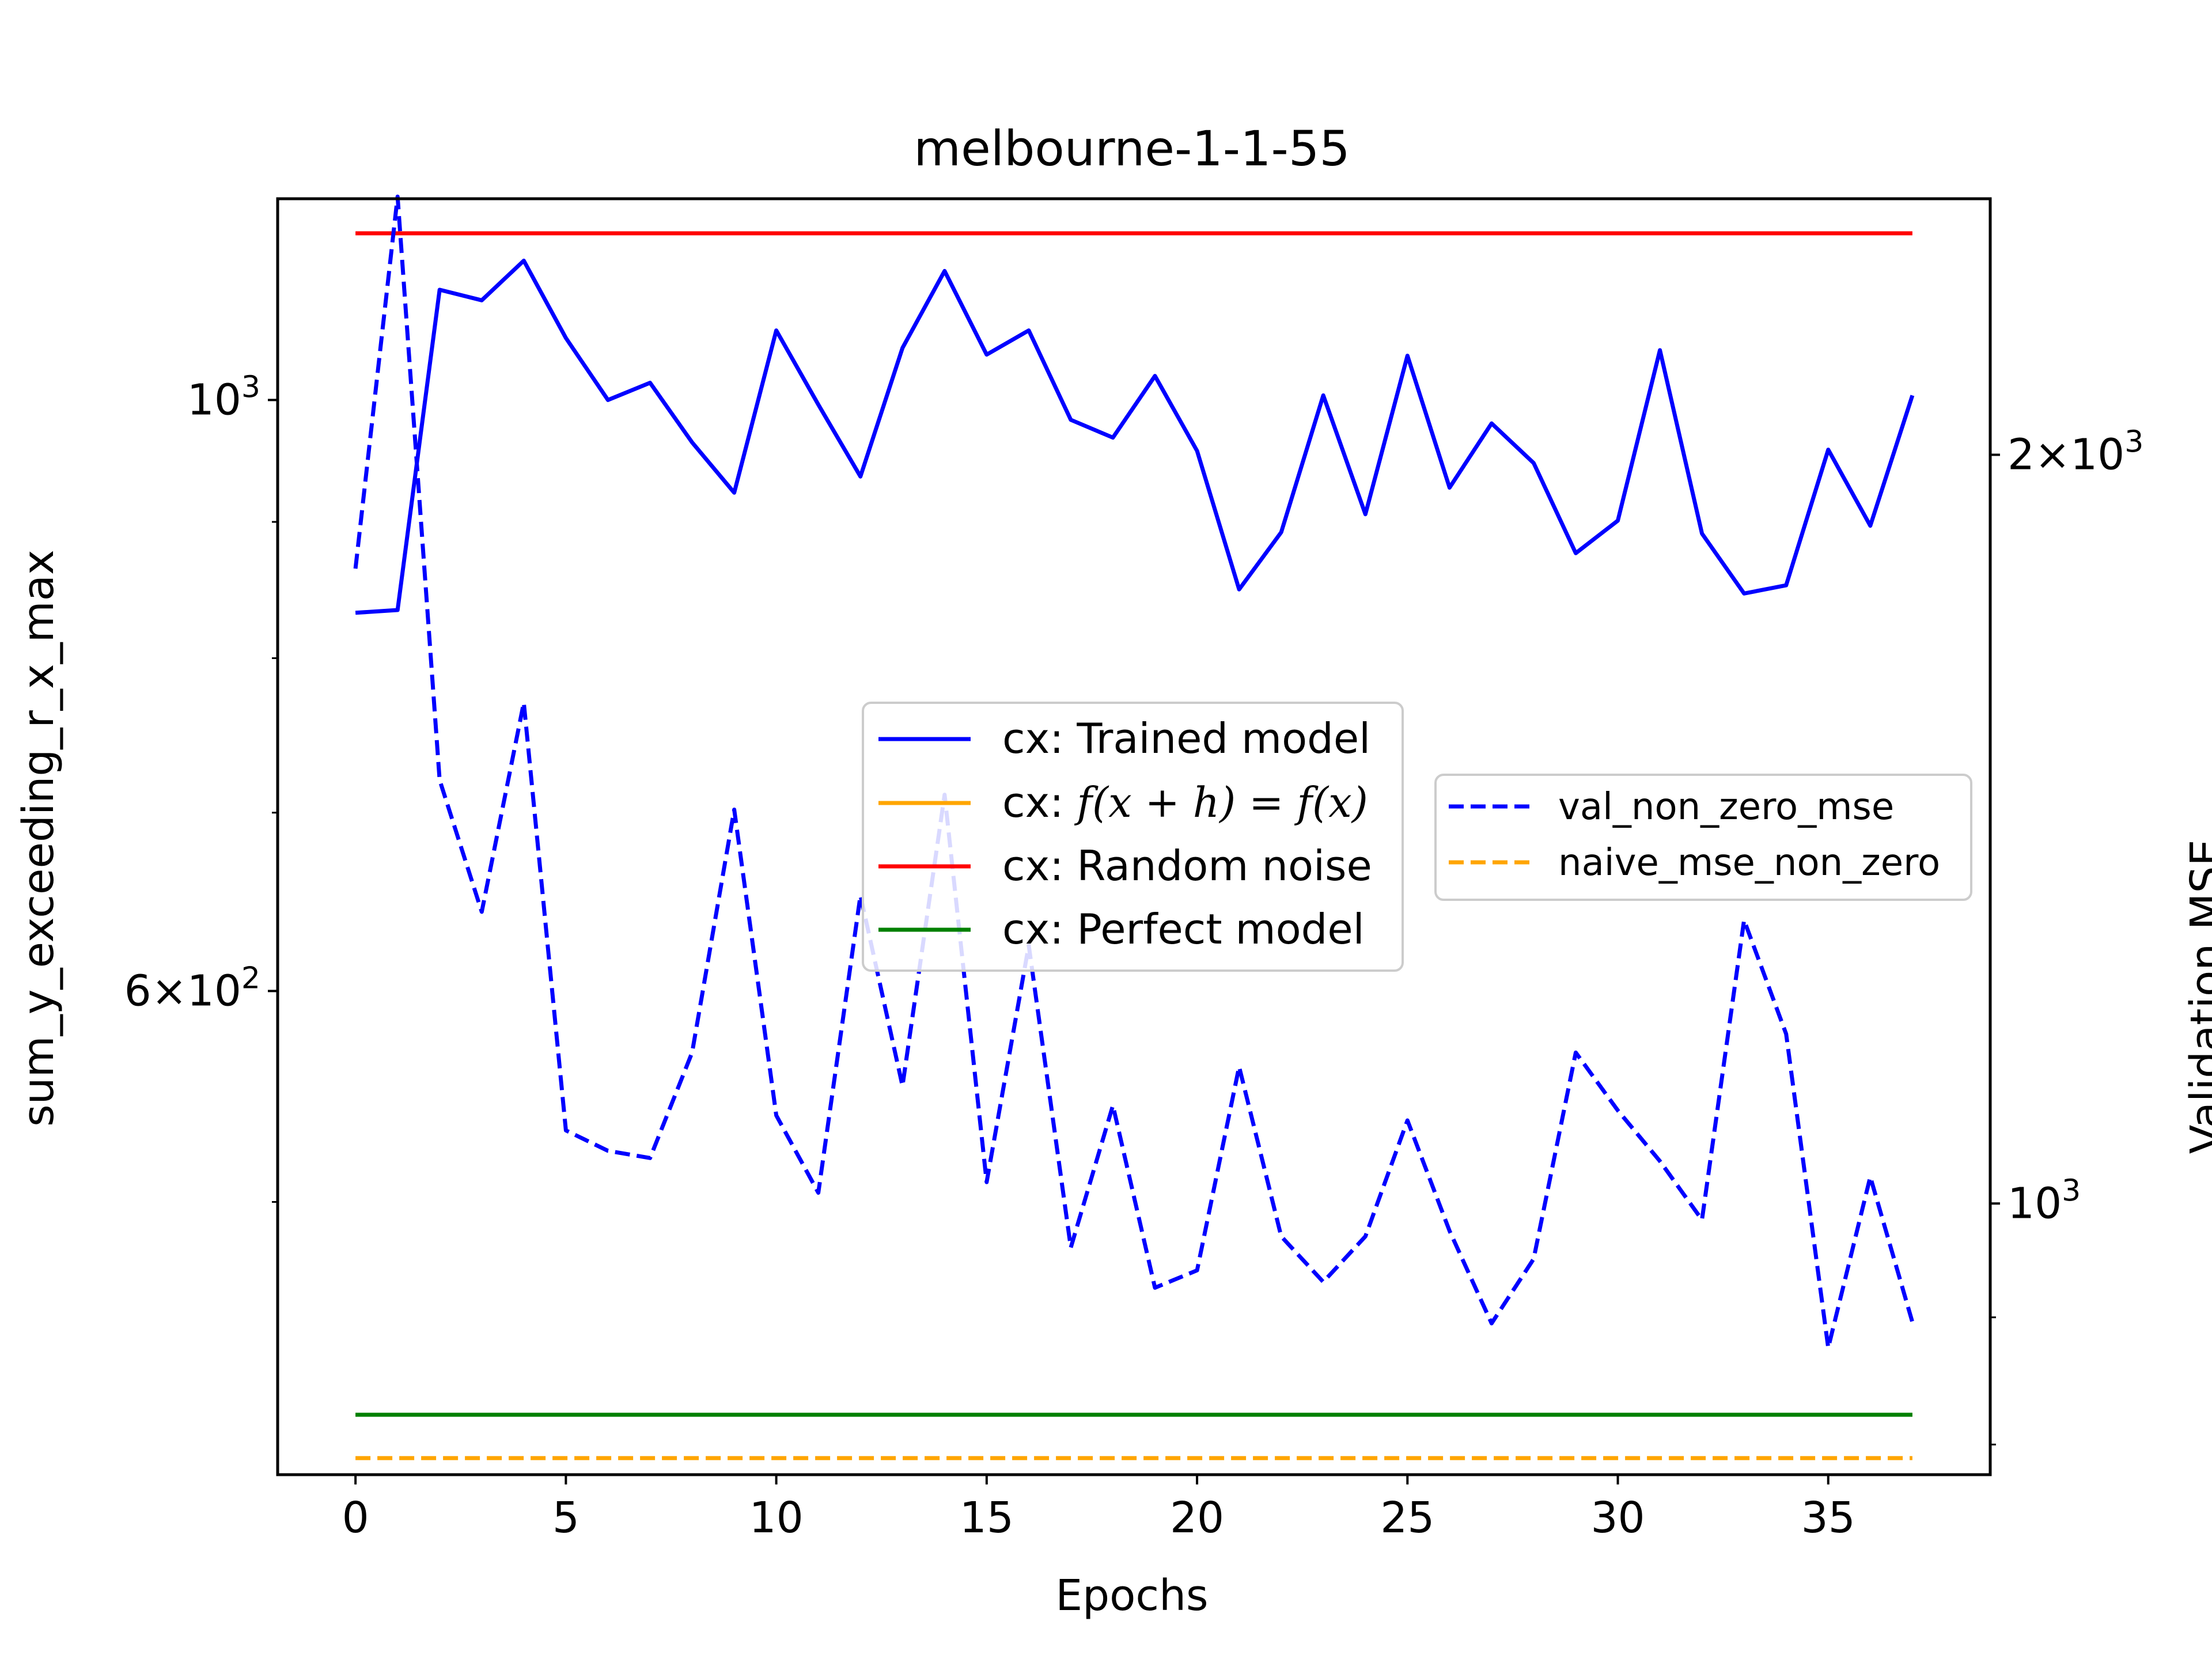 The image size is (2212, 1659). What do you see at coordinates (2075, 452) in the screenshot?
I see `y2-tick-label: 2×10³` at bounding box center [2075, 452].